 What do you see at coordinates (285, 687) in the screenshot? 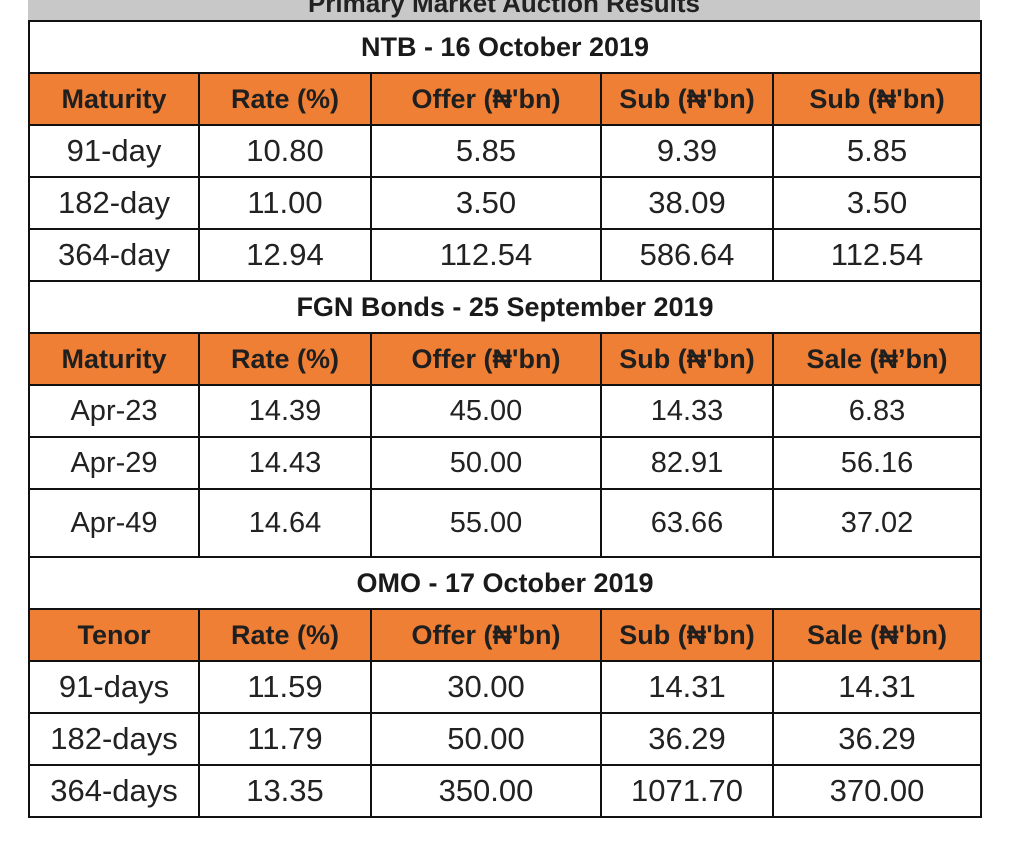
I see `table-cell: 11.59` at bounding box center [285, 687].